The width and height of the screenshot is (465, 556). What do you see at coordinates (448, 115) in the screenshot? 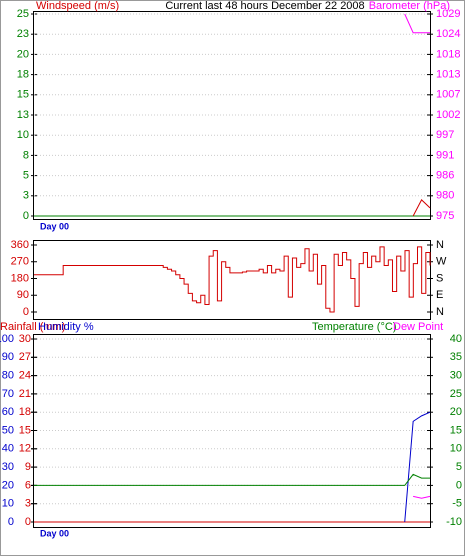
I see `tick-label: 1002` at bounding box center [448, 115].